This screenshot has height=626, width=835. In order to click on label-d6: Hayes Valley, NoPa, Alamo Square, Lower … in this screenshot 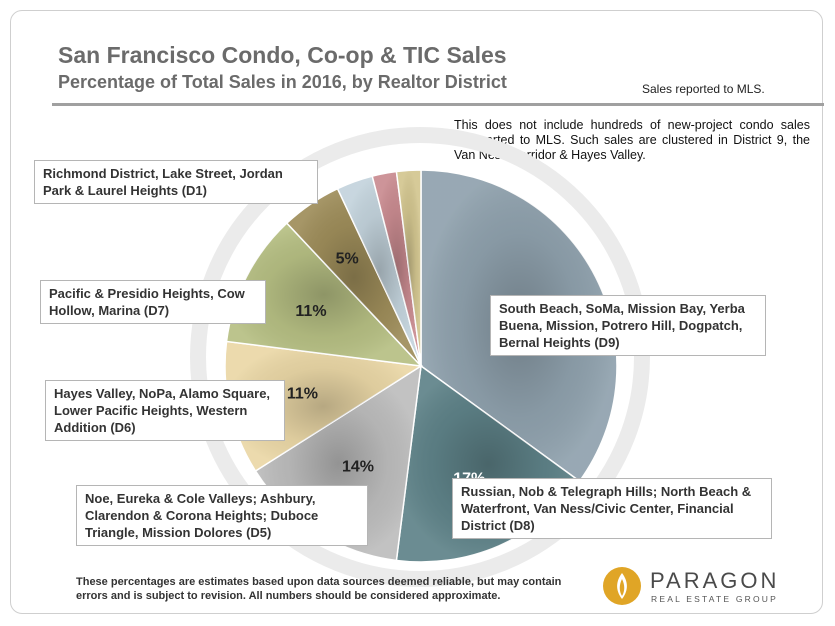, I will do `click(165, 410)`.